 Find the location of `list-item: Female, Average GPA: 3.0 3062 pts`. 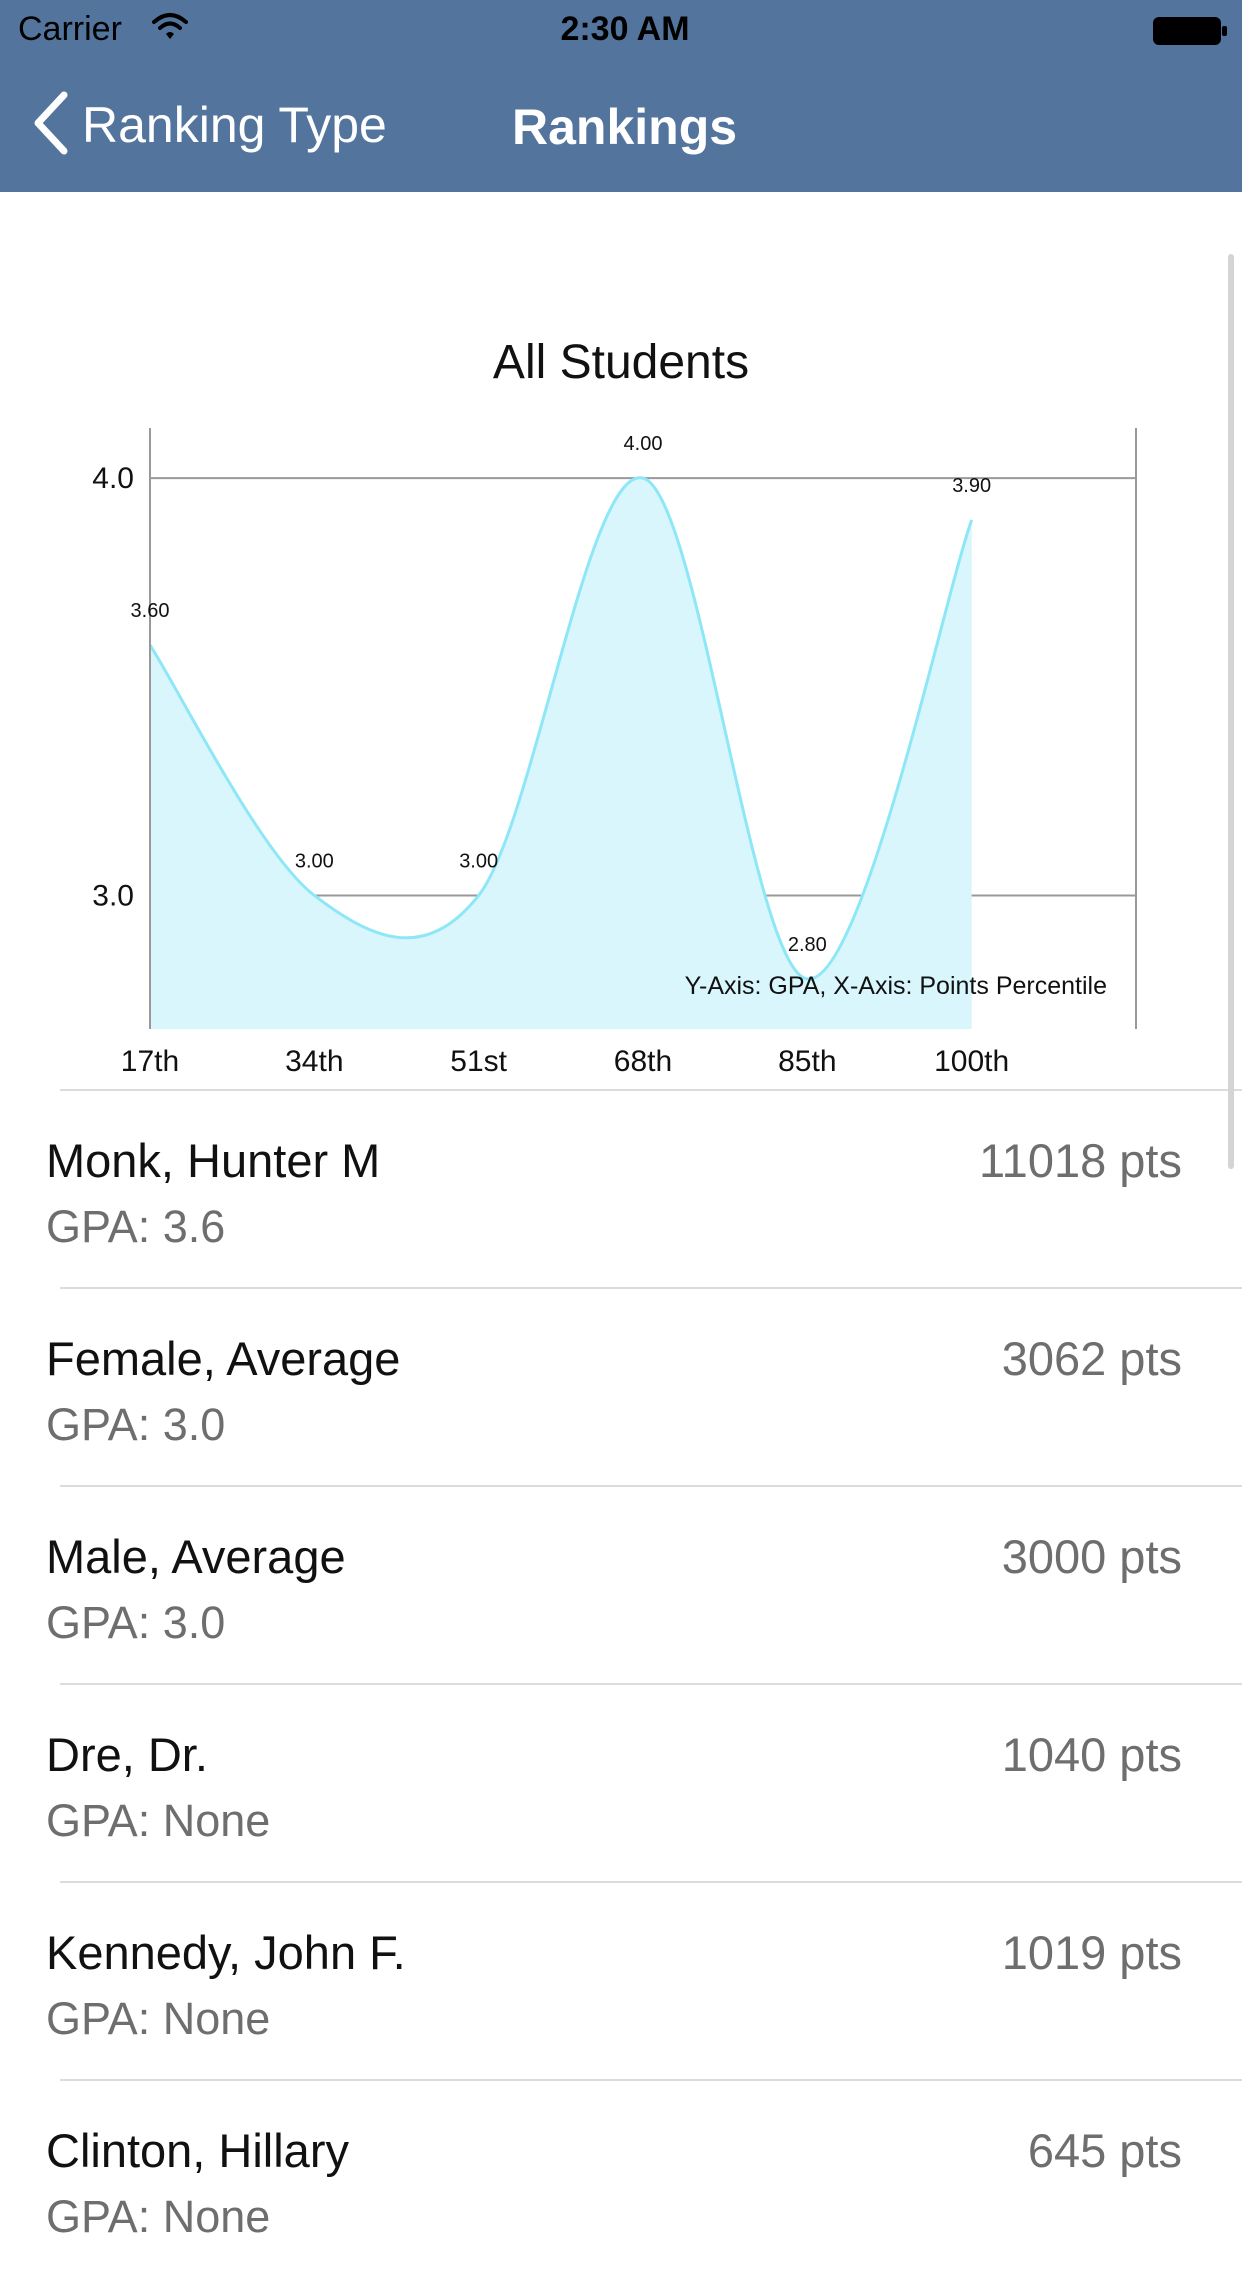

list-item: Female, Average GPA: 3.0 3062 pts is located at coordinates (621, 1387).